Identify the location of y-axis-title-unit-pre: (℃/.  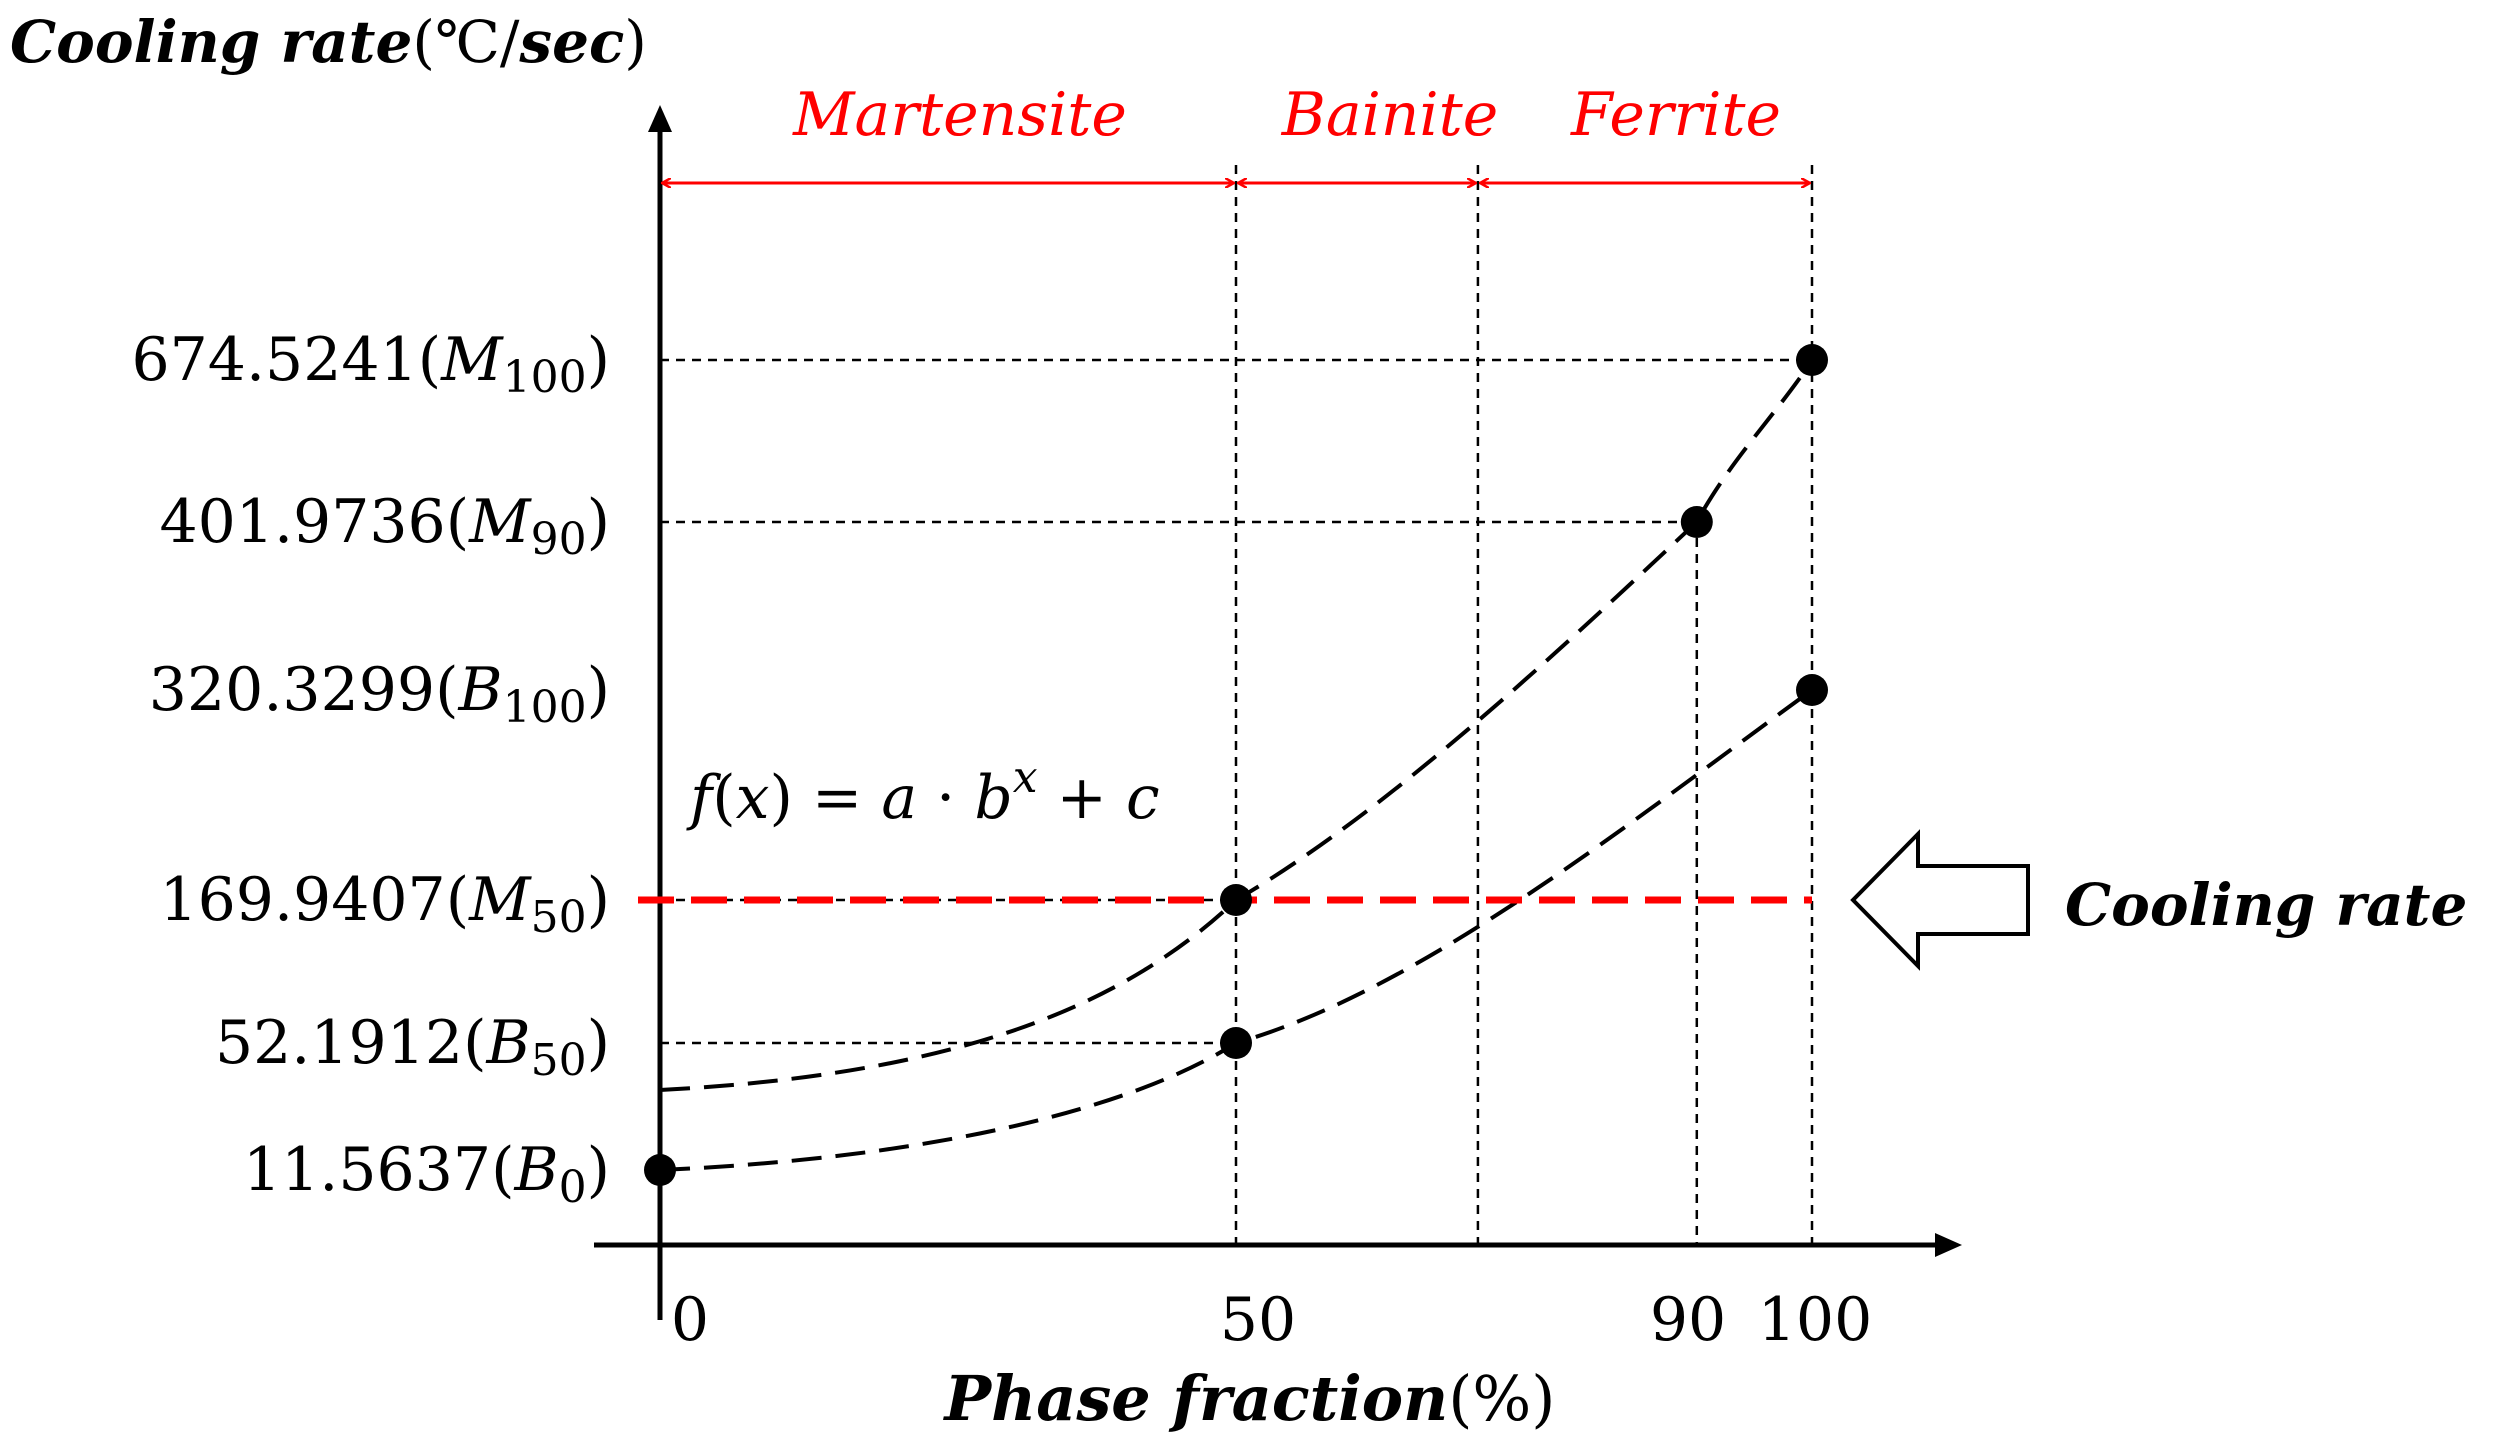
(466, 42).